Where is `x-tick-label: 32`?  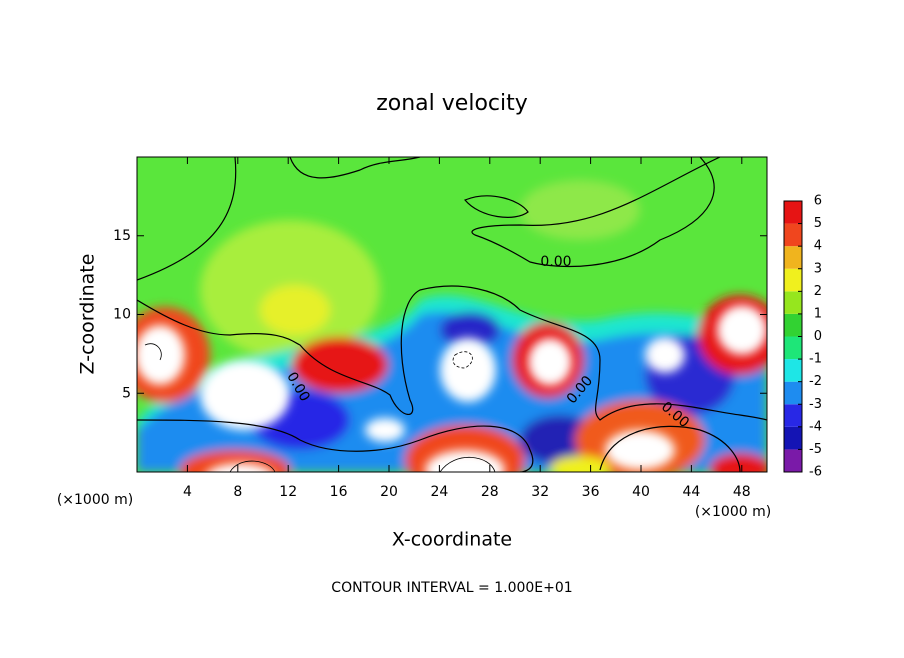 x-tick-label: 32 is located at coordinates (540, 492).